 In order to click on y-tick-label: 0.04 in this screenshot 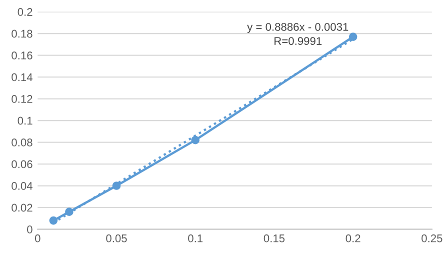, I will do `click(22, 186)`.